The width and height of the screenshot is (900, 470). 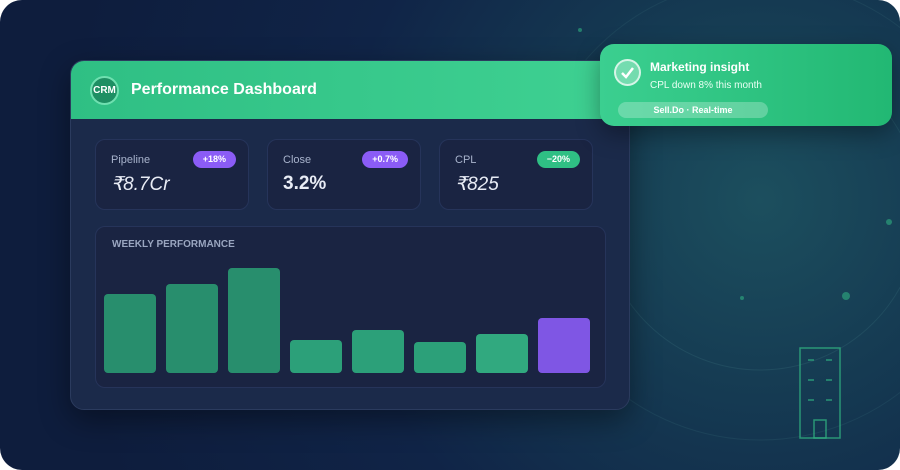 What do you see at coordinates (173, 244) in the screenshot?
I see `chart-title: WEEKLY PERFORMANCE` at bounding box center [173, 244].